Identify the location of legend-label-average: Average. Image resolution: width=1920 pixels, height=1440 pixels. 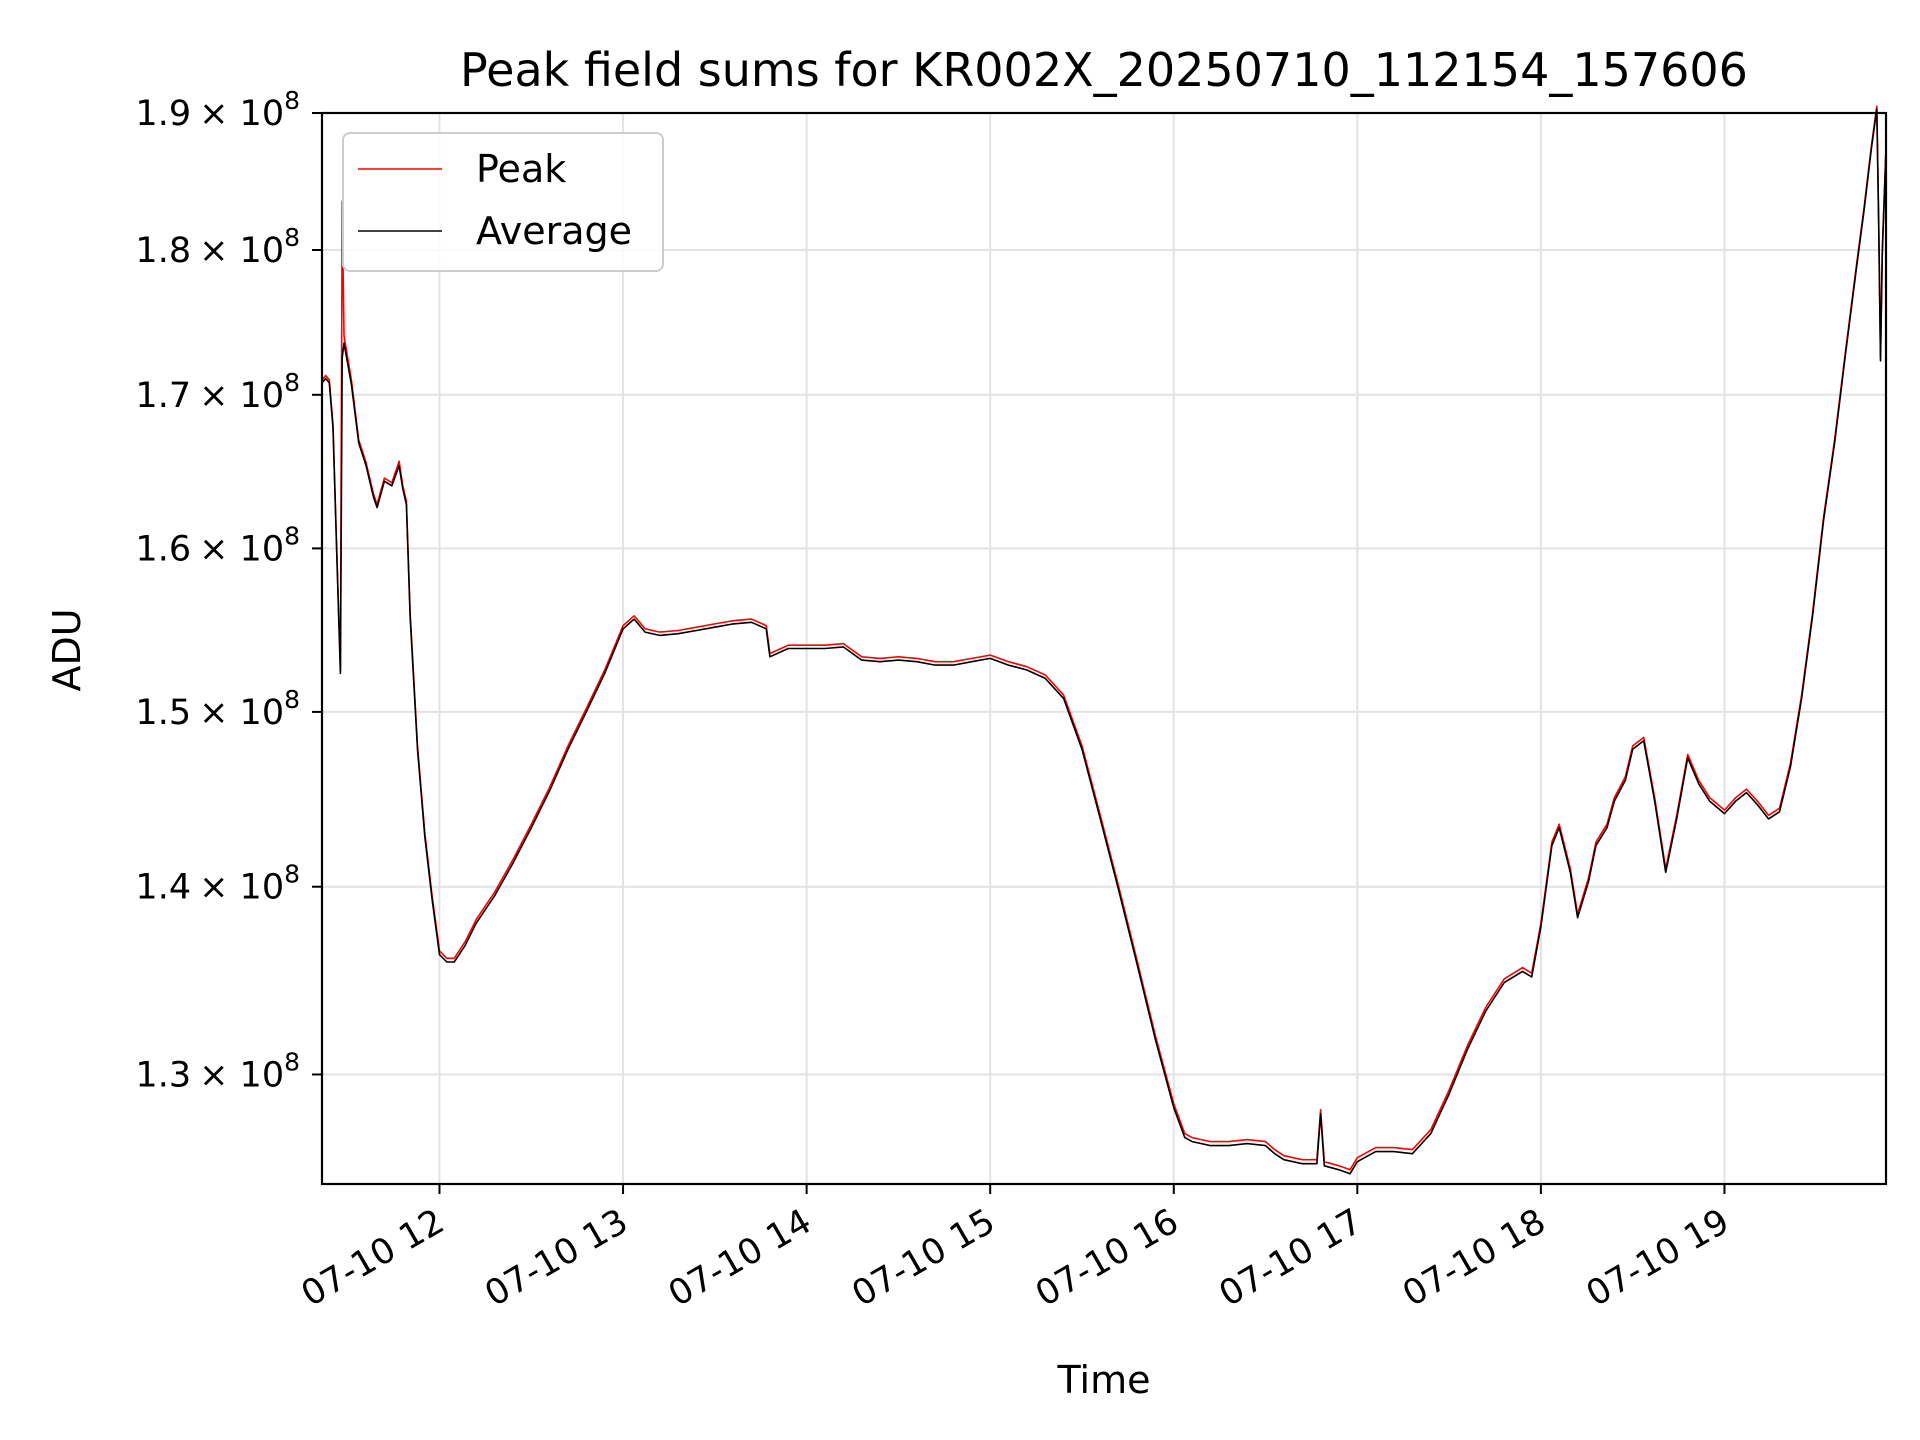
(554, 231).